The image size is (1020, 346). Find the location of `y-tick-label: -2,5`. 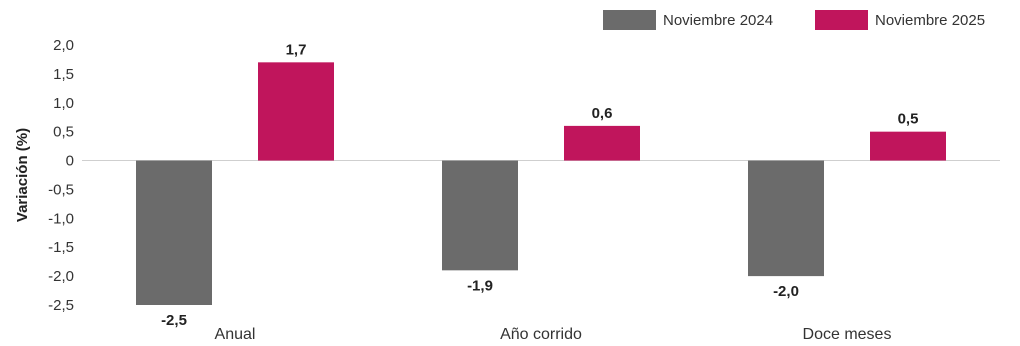

y-tick-label: -2,5 is located at coordinates (61, 305).